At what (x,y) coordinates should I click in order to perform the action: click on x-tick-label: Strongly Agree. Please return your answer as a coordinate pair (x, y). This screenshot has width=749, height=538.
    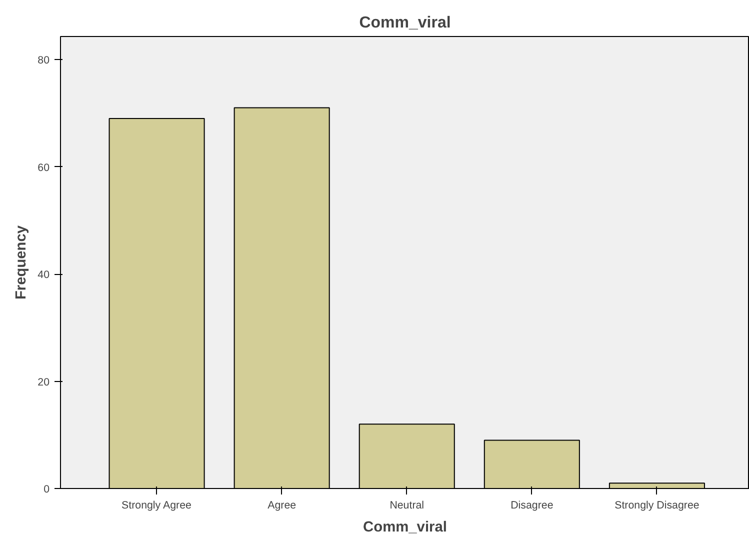
    Looking at the image, I should click on (157, 506).